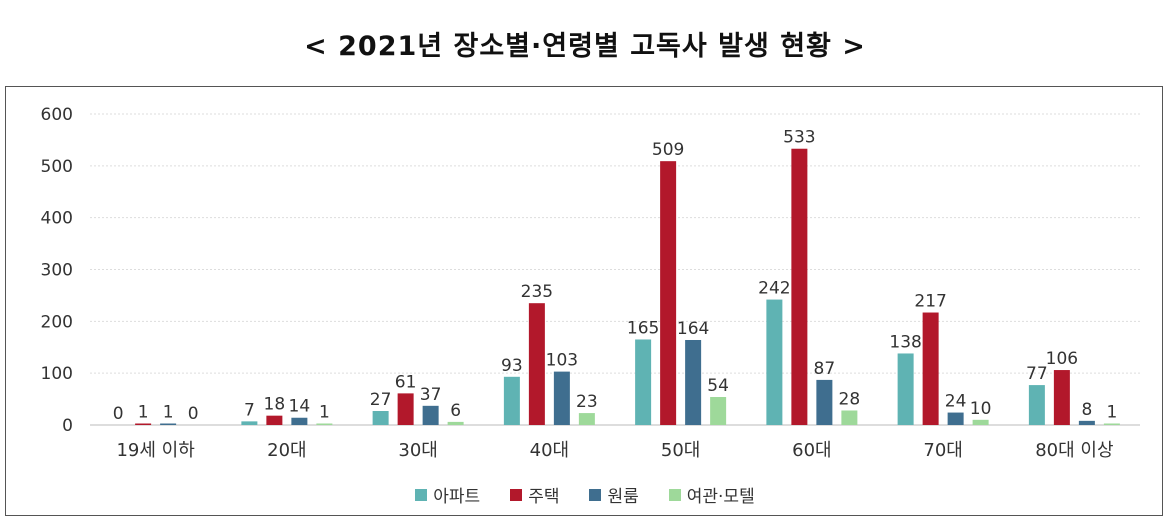 The width and height of the screenshot is (1170, 523). What do you see at coordinates (720, 497) in the screenshot?
I see `legend-label: 여관·모텔` at bounding box center [720, 497].